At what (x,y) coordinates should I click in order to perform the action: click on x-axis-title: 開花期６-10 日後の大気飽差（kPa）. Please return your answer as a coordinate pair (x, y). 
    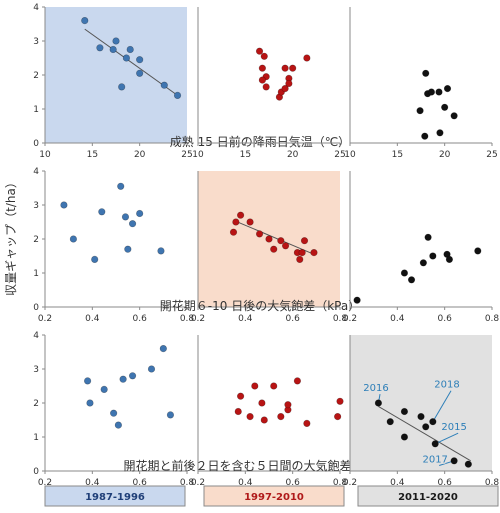
    Looking at the image, I should click on (260, 305).